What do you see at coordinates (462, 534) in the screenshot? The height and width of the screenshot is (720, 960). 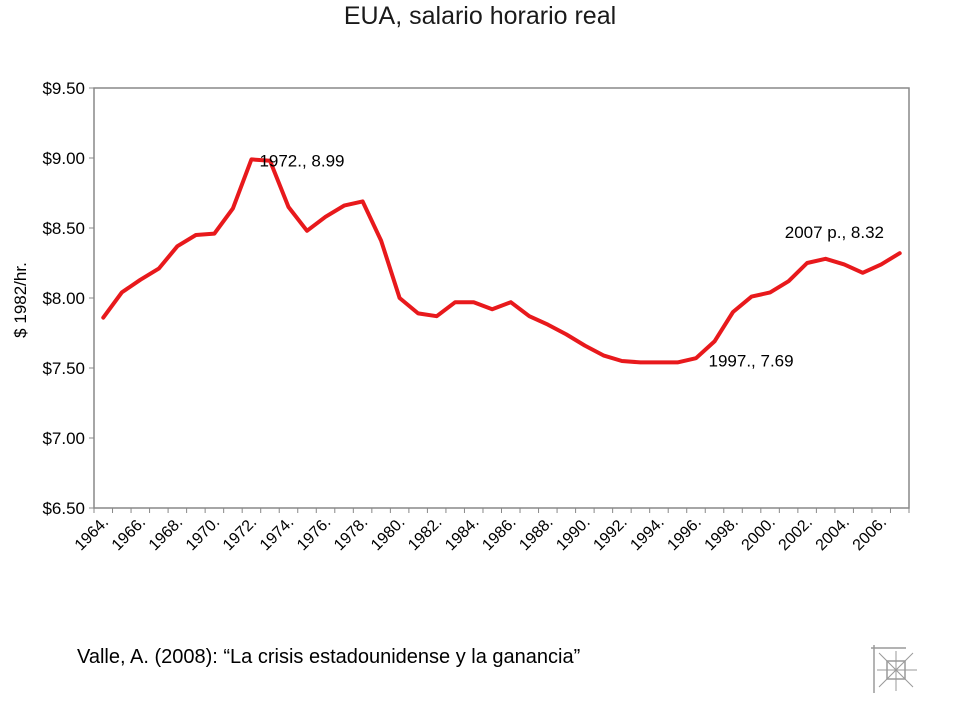 I see `x-tick-label: 1984.` at bounding box center [462, 534].